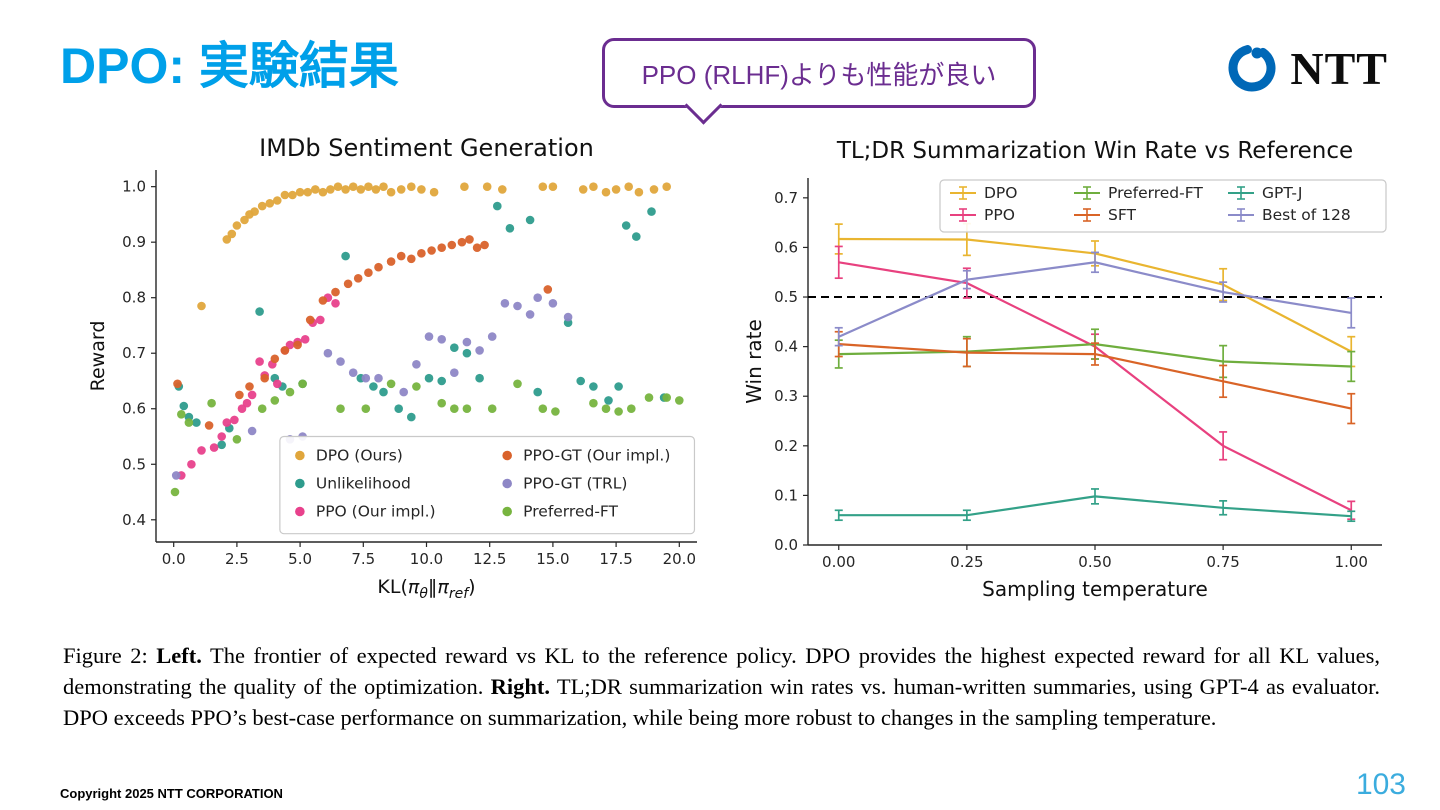  What do you see at coordinates (134, 298) in the screenshot?
I see `svg-text: 0.8` at bounding box center [134, 298].